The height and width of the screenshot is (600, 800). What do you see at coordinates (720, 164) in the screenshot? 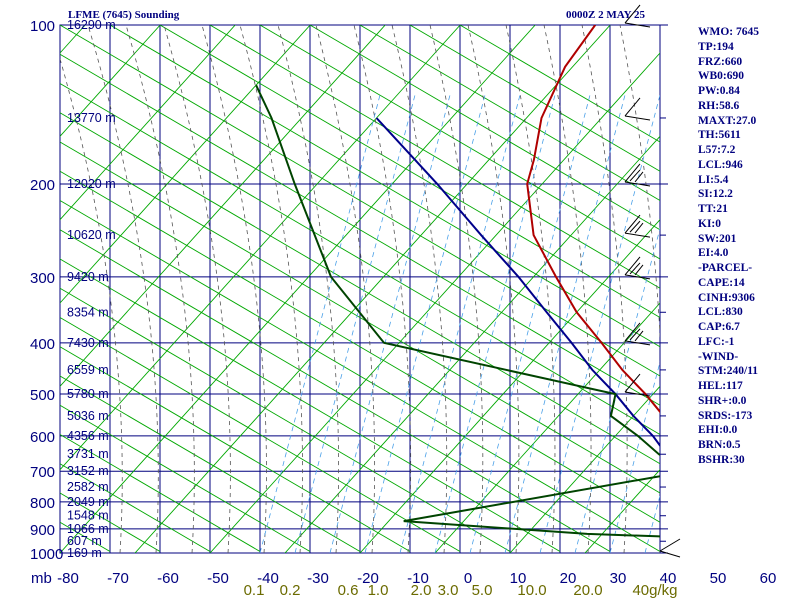
I see `index-item: LCL:946` at bounding box center [720, 164].